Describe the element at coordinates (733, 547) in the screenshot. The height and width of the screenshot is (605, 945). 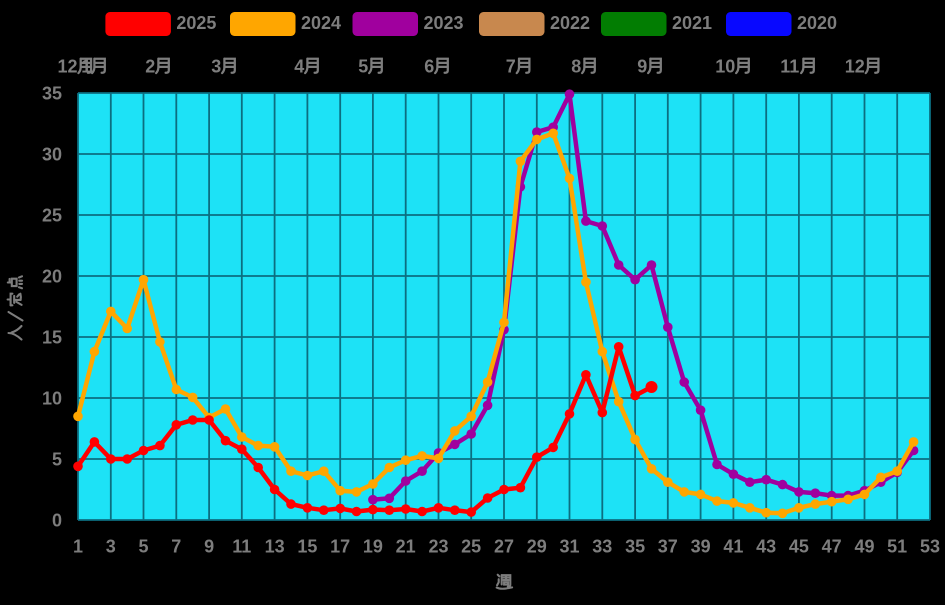
I see `svg-text: 41` at that location.